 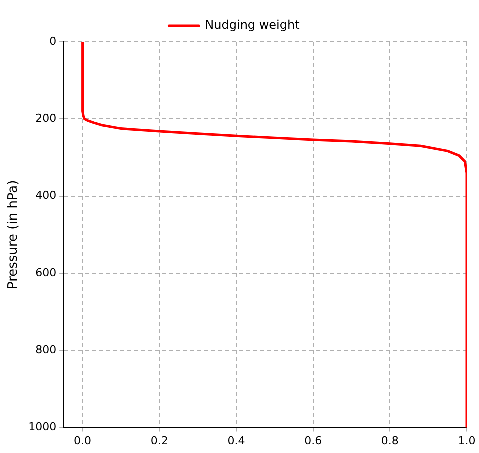 I want to click on x-tick-label: 0.4, so click(x=237, y=441).